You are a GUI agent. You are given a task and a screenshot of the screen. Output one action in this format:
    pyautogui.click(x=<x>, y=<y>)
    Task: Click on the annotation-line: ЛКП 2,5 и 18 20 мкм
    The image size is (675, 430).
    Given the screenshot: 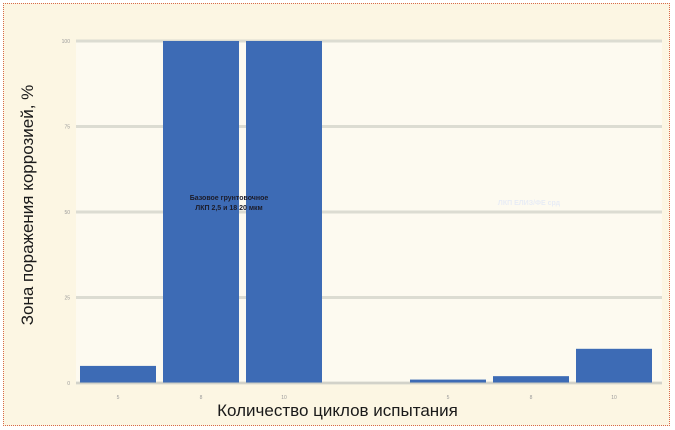 What is the action you would take?
    pyautogui.click(x=229, y=208)
    